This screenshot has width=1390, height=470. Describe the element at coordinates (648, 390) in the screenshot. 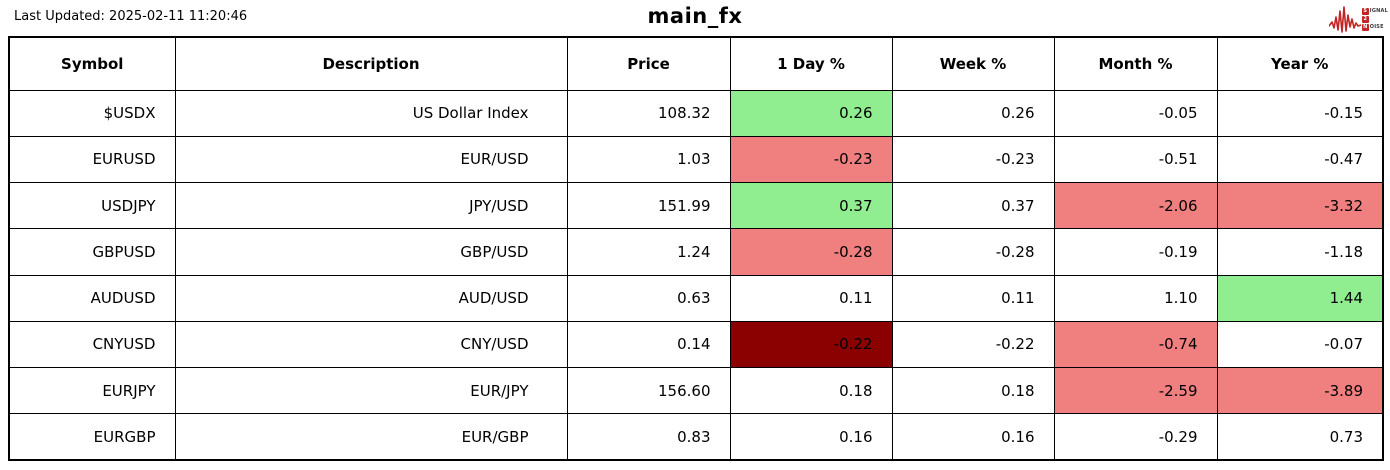

I see `cell-price: 156.60` at that location.